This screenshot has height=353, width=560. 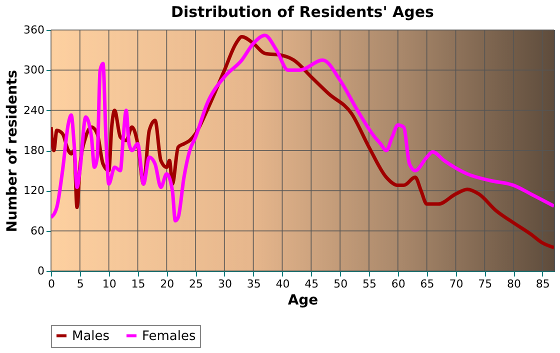 I want to click on legend-label: Males, so click(x=91, y=336).